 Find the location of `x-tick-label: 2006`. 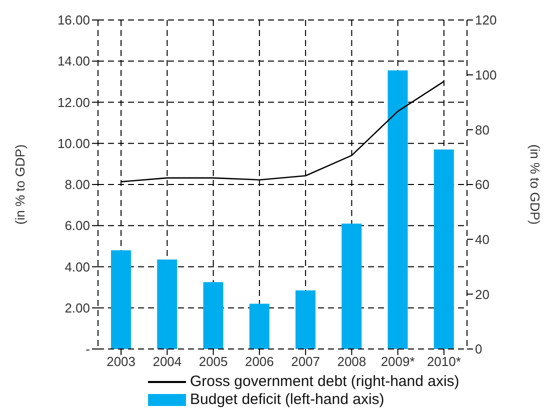

x-tick-label: 2006 is located at coordinates (259, 362).